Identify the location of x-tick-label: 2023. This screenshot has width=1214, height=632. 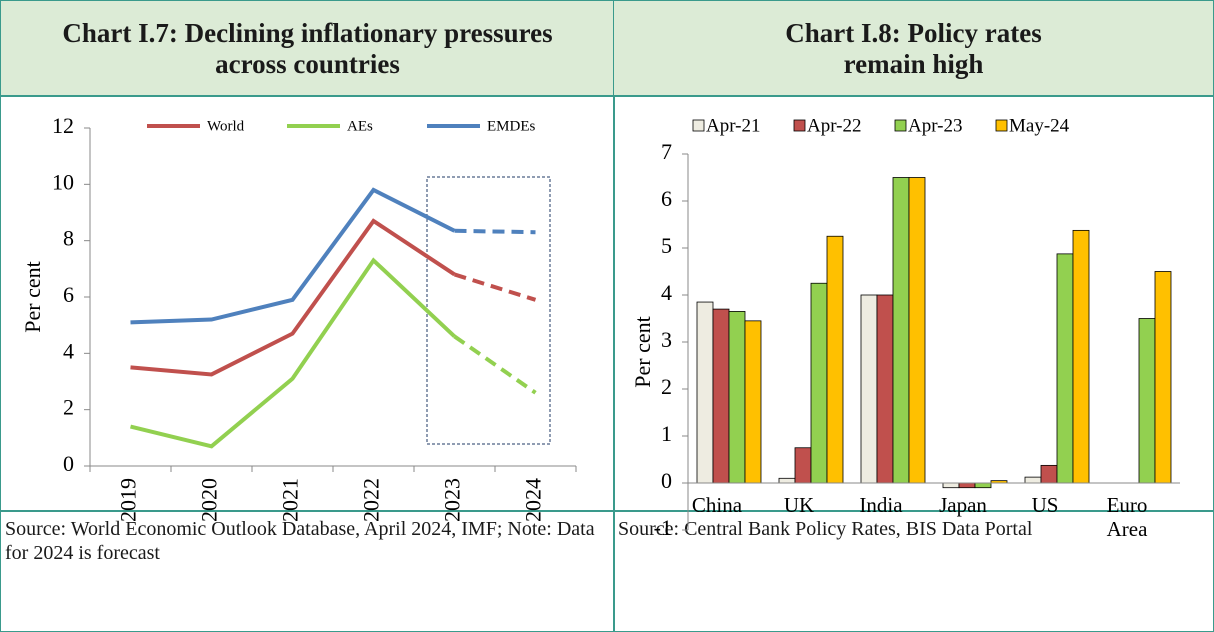
(452, 500).